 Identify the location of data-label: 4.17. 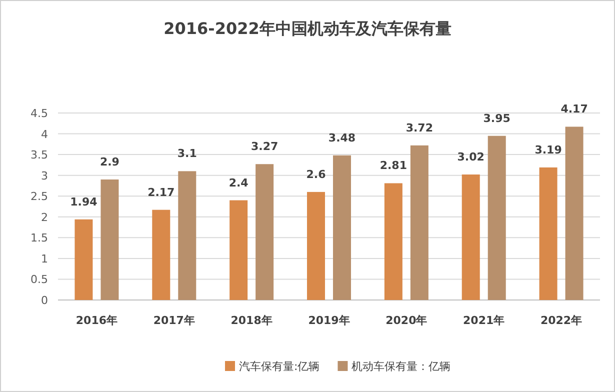
(574, 109).